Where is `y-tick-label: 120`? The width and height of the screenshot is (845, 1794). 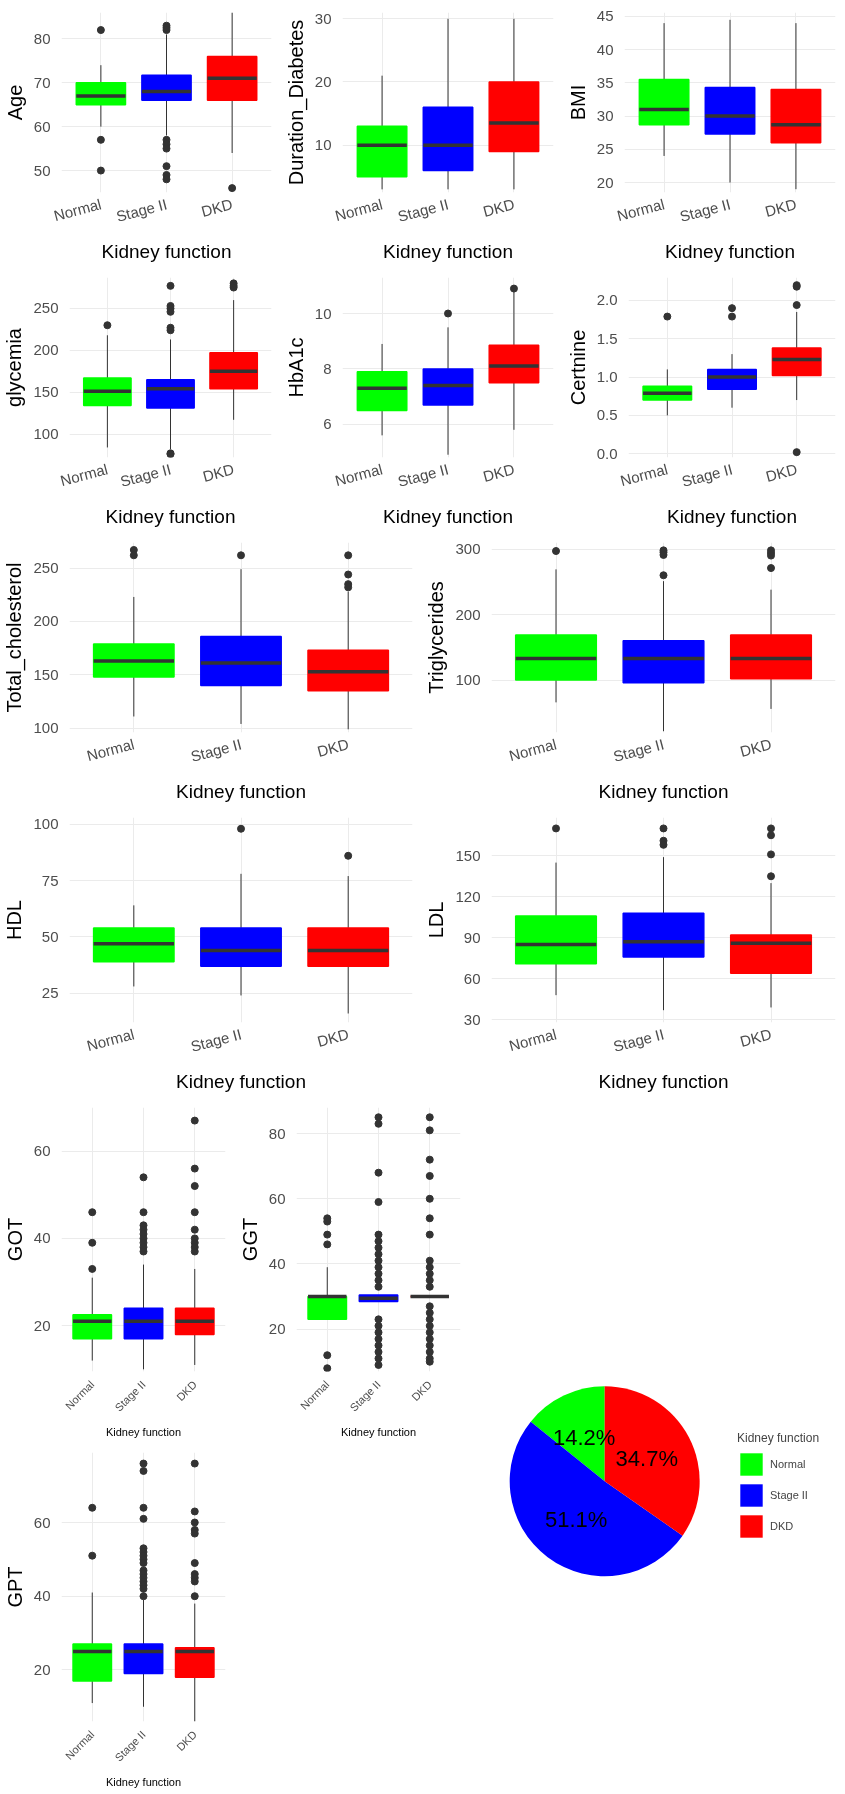 y-tick-label: 120 is located at coordinates (468, 896).